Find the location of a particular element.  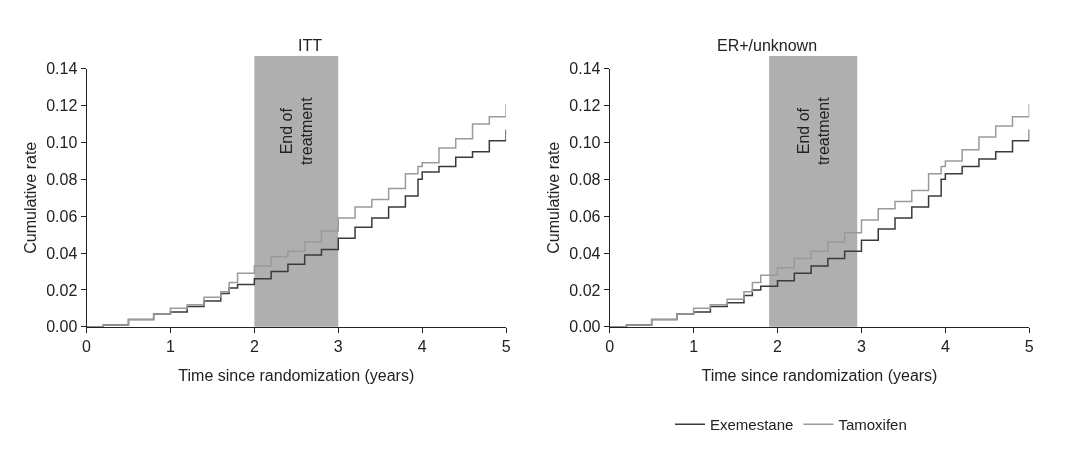

chart-title: ITT is located at coordinates (310, 45).